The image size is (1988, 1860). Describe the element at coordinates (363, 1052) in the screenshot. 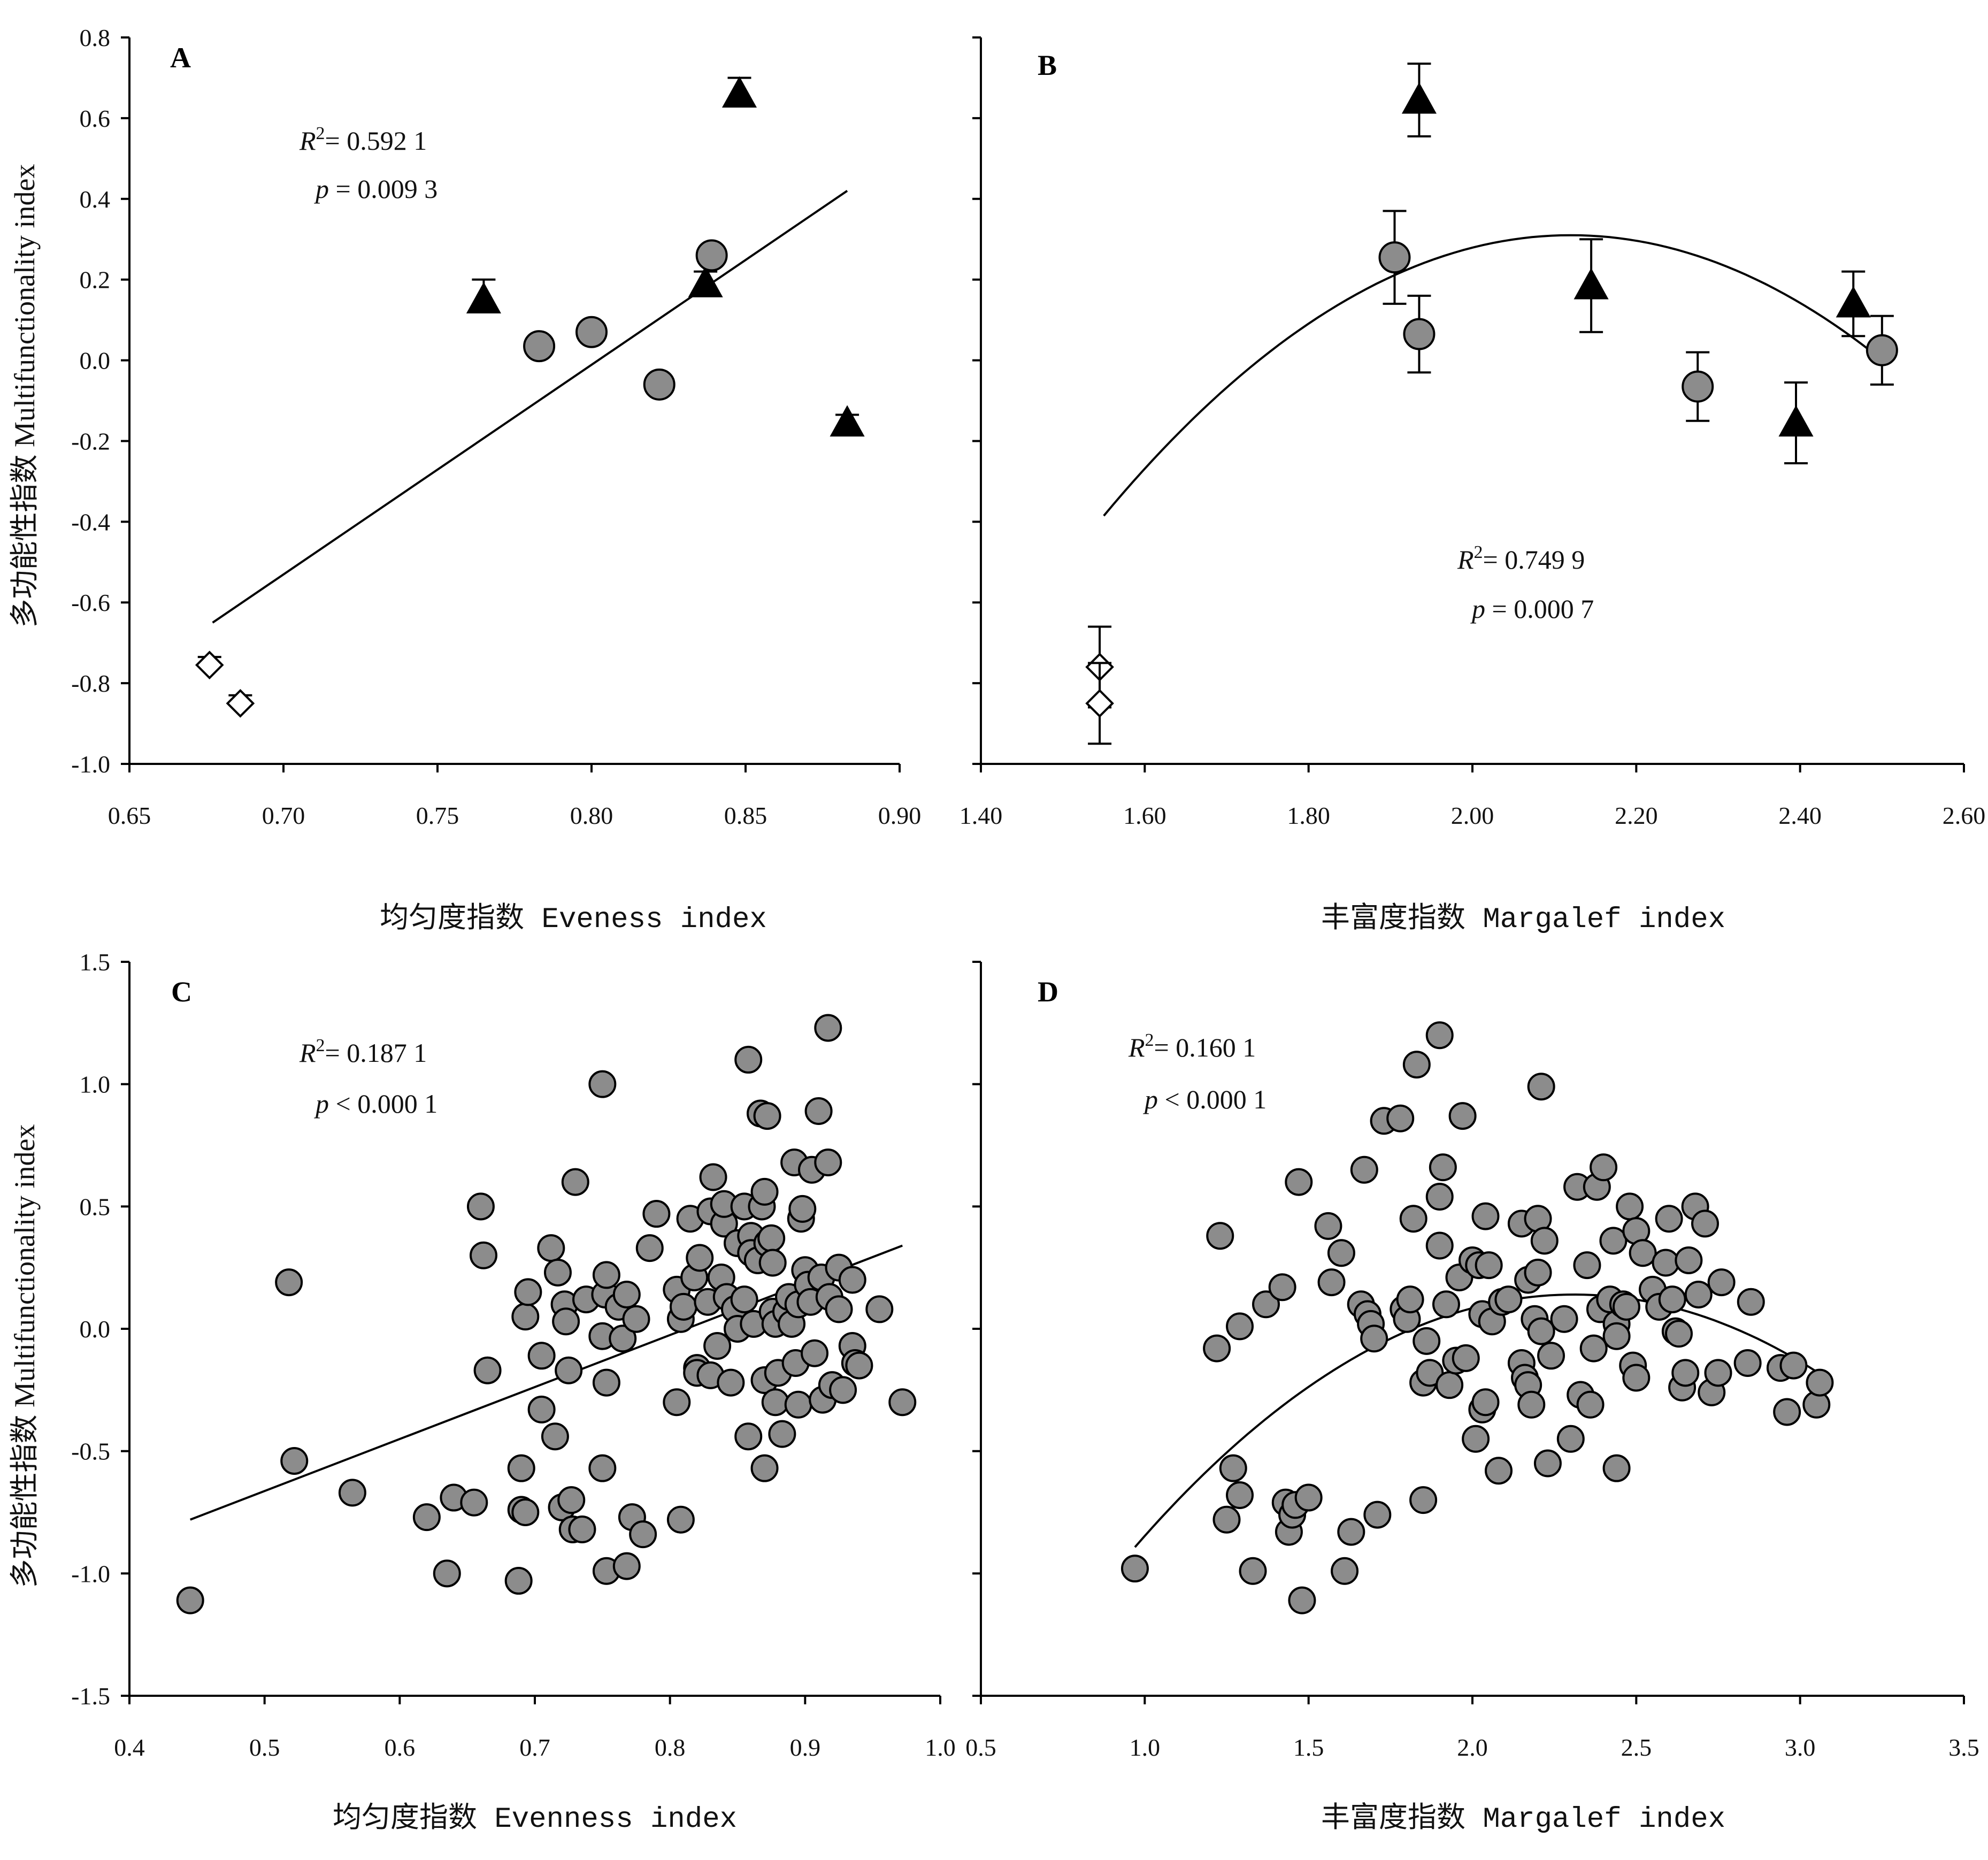

I see `panel-c-r2: R2= 0.187 1` at that location.